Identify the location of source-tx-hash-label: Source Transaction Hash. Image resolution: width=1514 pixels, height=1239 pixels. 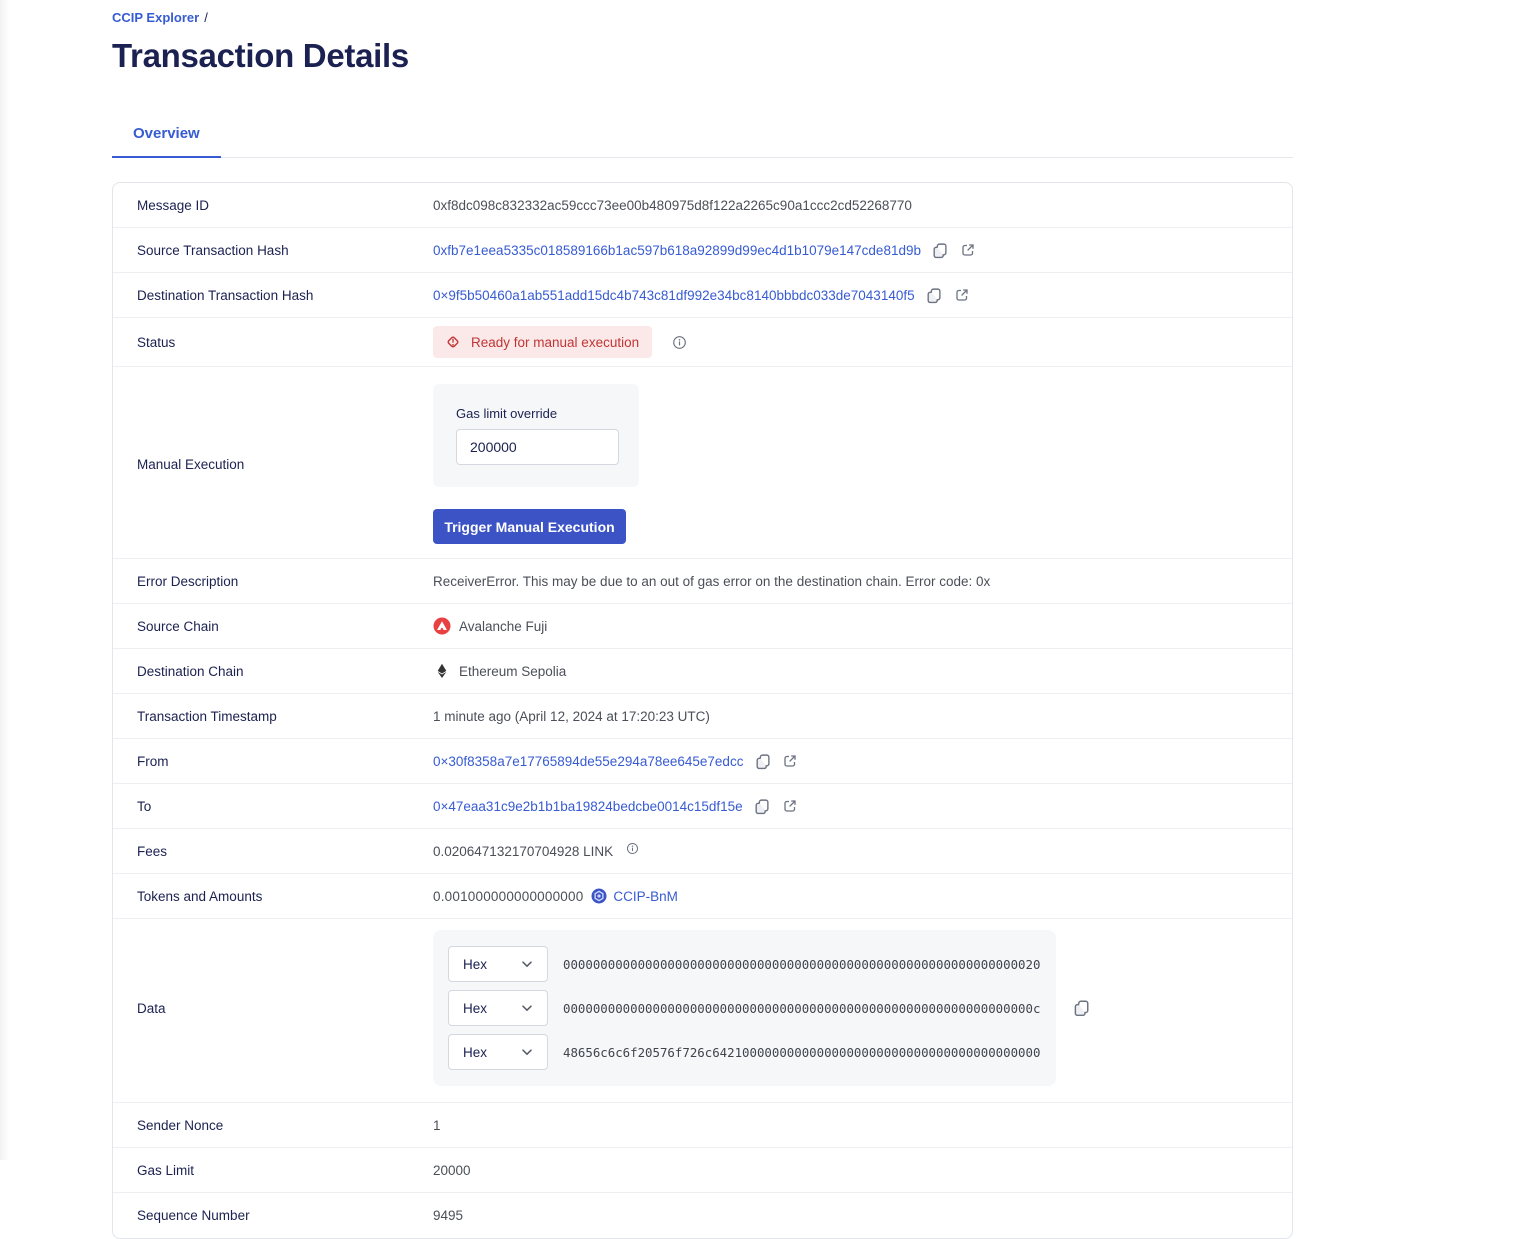
(213, 250).